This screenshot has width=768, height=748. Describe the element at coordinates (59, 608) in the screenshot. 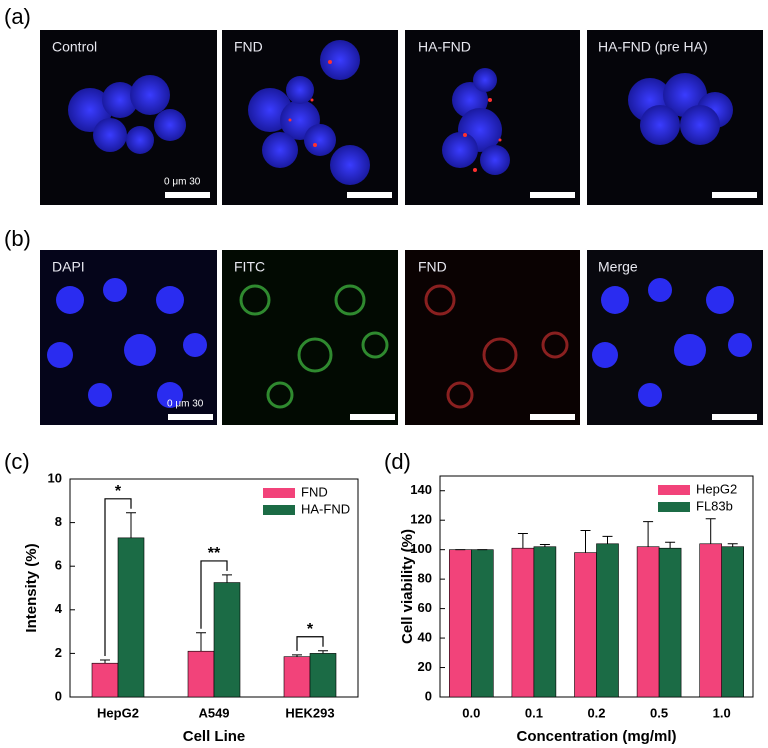

I see `y-tick-label: 4` at that location.